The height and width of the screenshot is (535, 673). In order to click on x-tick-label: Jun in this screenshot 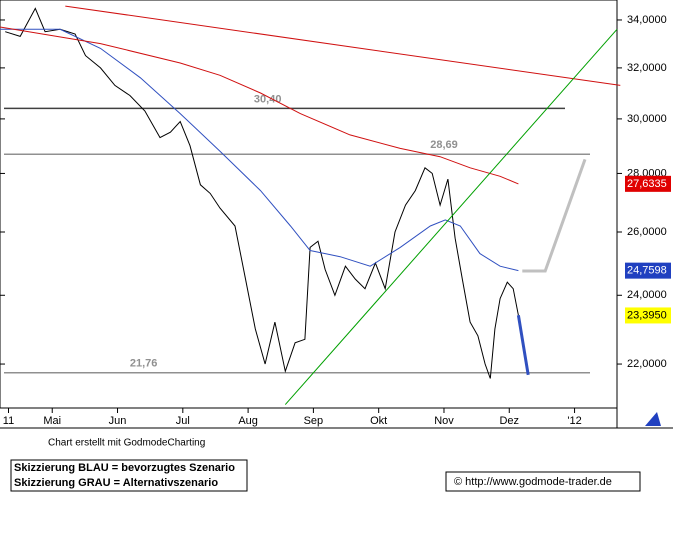, I will do `click(118, 421)`.